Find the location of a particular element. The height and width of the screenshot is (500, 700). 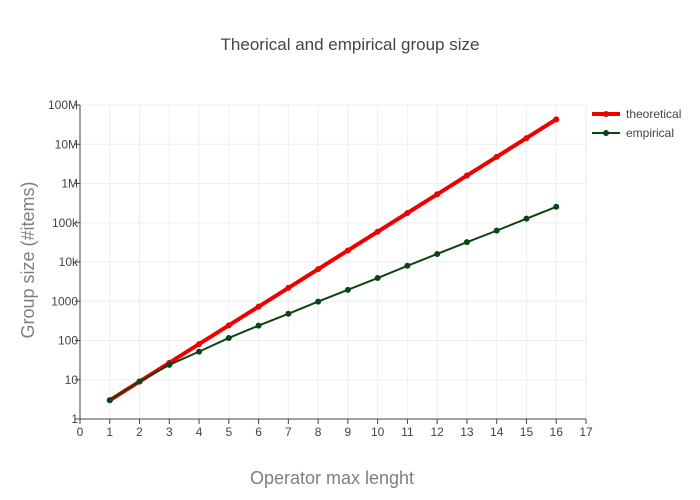

x-tick-label: 14 is located at coordinates (497, 432).